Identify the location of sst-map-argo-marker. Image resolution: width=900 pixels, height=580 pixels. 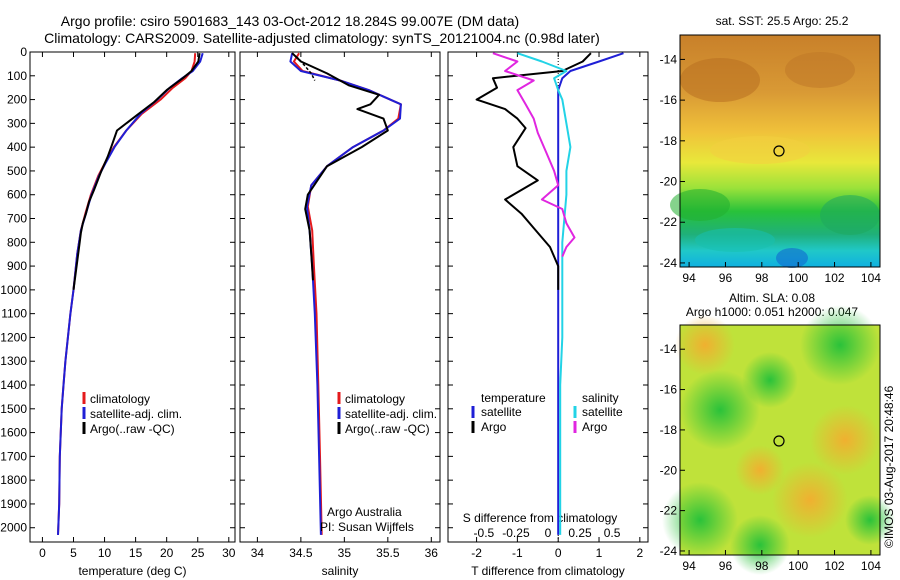
(779, 151).